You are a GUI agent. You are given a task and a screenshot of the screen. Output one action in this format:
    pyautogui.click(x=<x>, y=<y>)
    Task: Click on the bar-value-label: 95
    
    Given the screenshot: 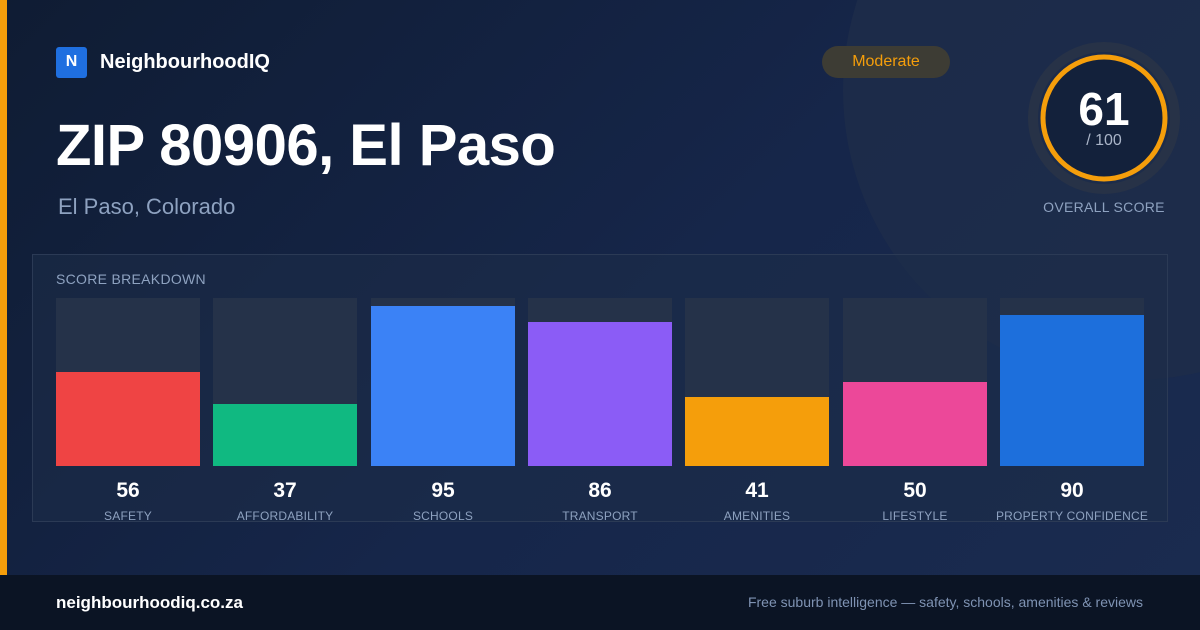 What is the action you would take?
    pyautogui.click(x=443, y=490)
    